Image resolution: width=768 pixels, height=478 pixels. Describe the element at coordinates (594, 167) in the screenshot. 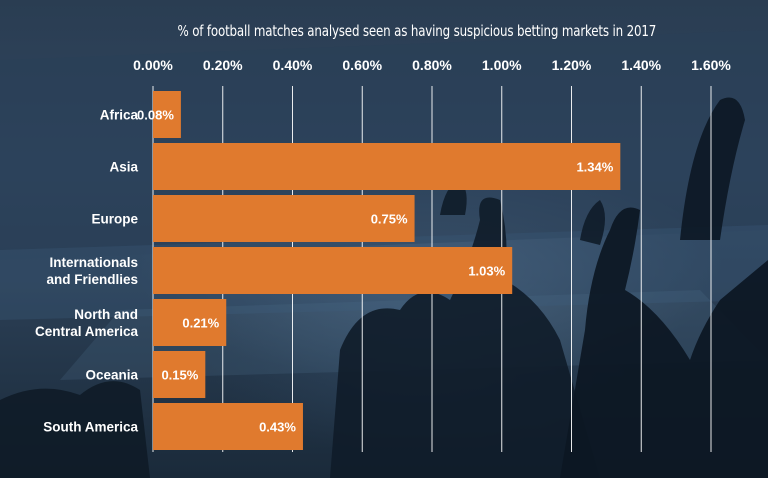

I see `value-label: 1.34%` at that location.